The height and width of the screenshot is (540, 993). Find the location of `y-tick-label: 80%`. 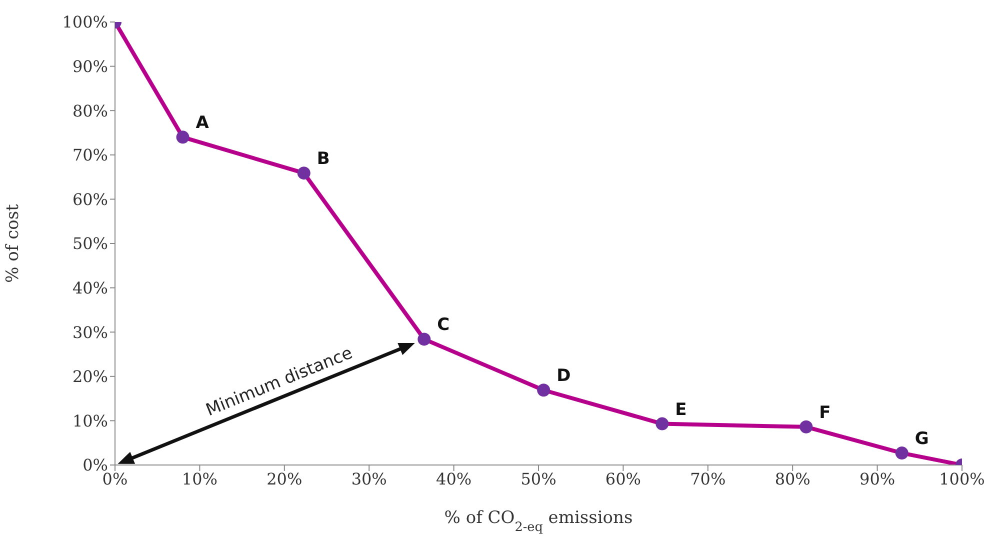

y-tick-label: 80% is located at coordinates (90, 110).